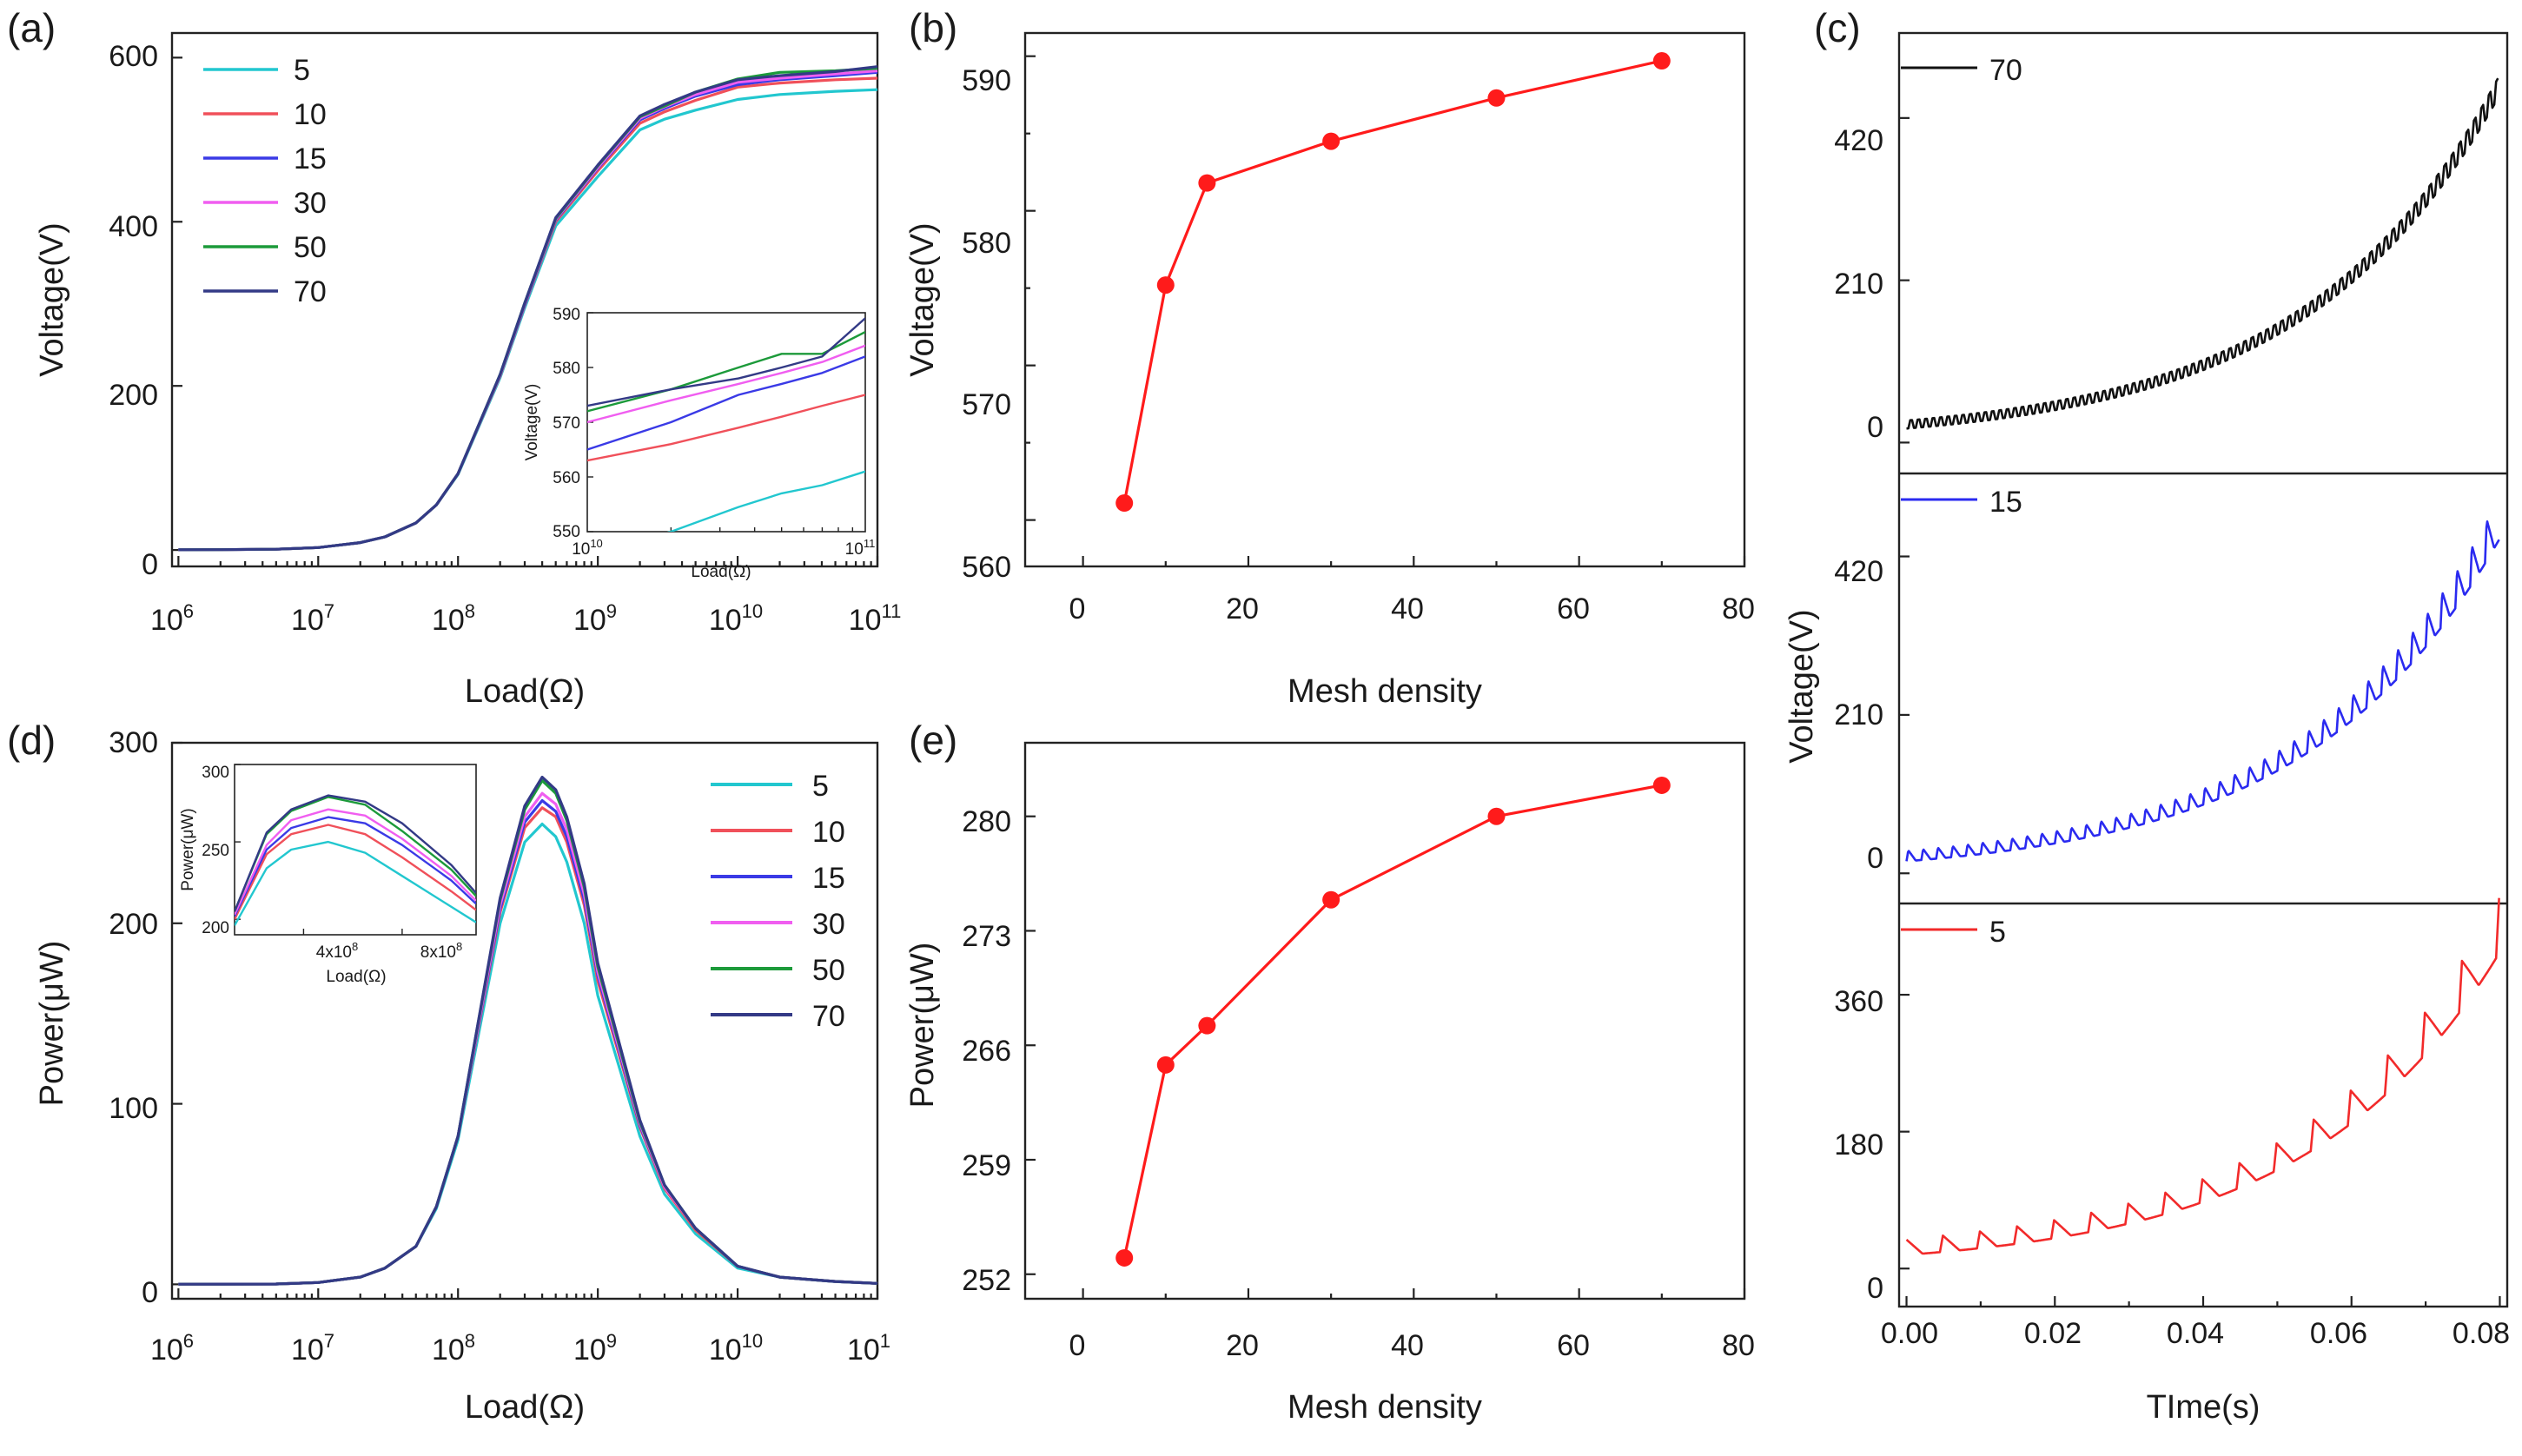  Describe the element at coordinates (31, 27) in the screenshot. I see `panel-a-label: (a)` at that location.